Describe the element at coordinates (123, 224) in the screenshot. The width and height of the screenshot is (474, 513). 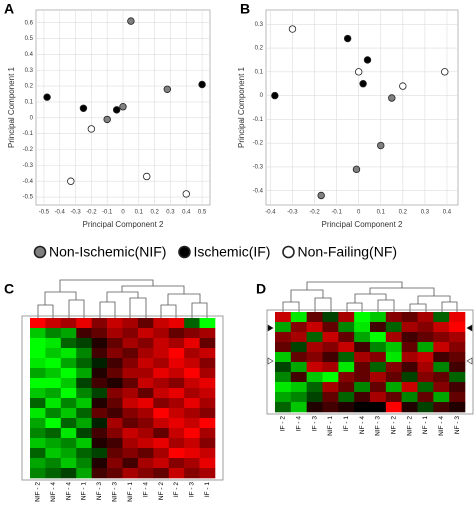
I see `x-axis-title: Principal Component 2` at that location.